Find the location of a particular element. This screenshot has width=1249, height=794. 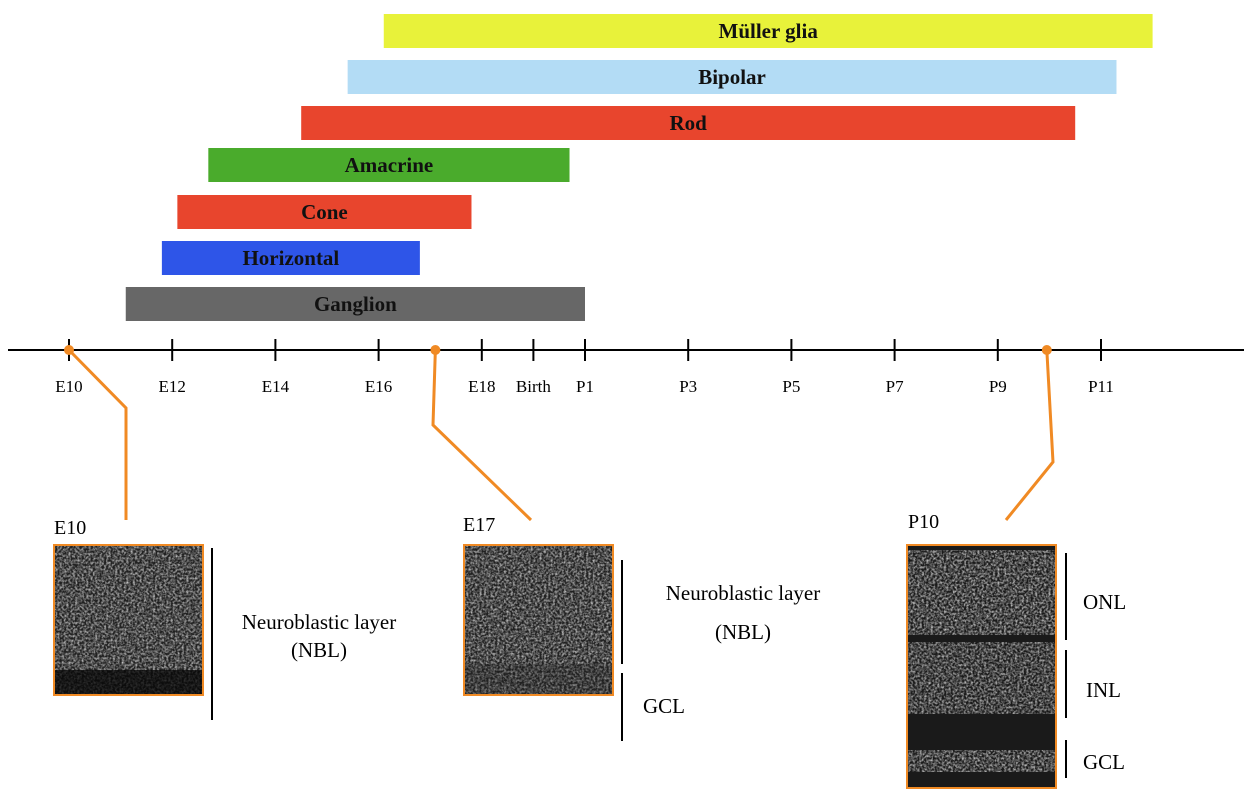

tick-label-e18: E18 is located at coordinates (481, 386).